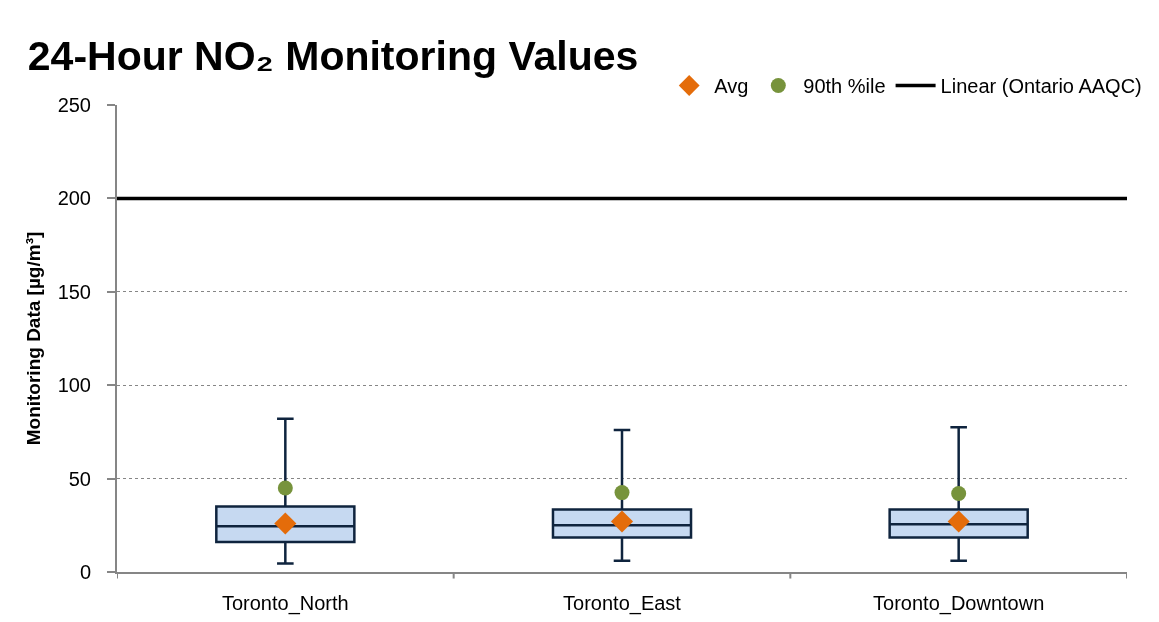 The height and width of the screenshot is (622, 1159). Describe the element at coordinates (285, 603) in the screenshot. I see `x-tick-label: Toronto_North` at that location.